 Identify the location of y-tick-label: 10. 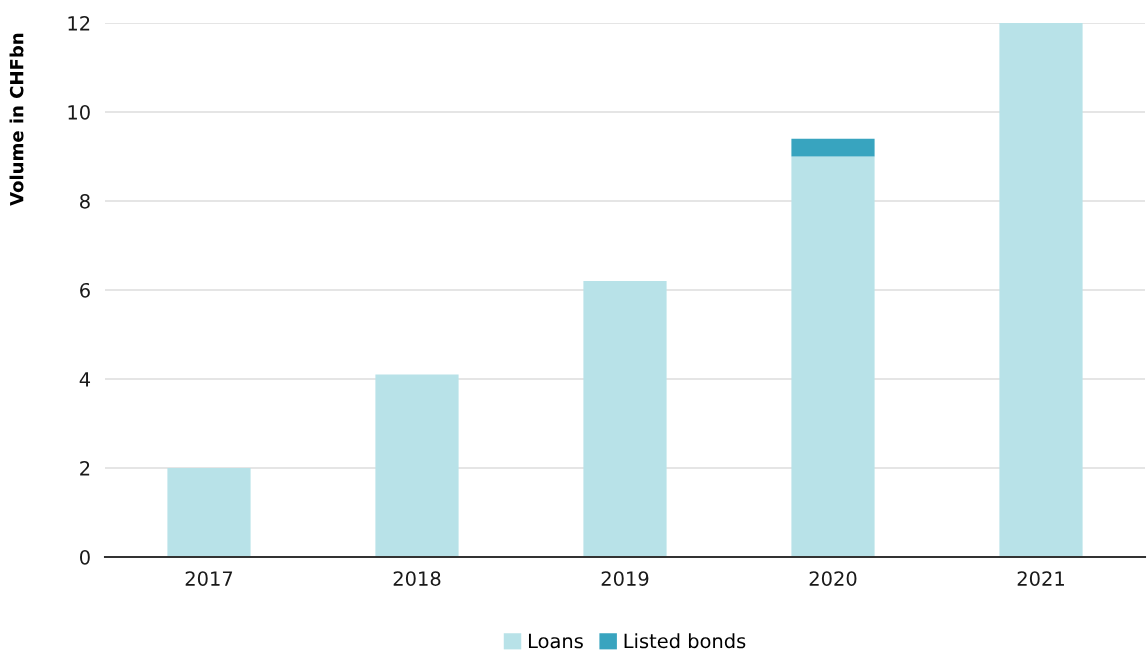
(79, 112).